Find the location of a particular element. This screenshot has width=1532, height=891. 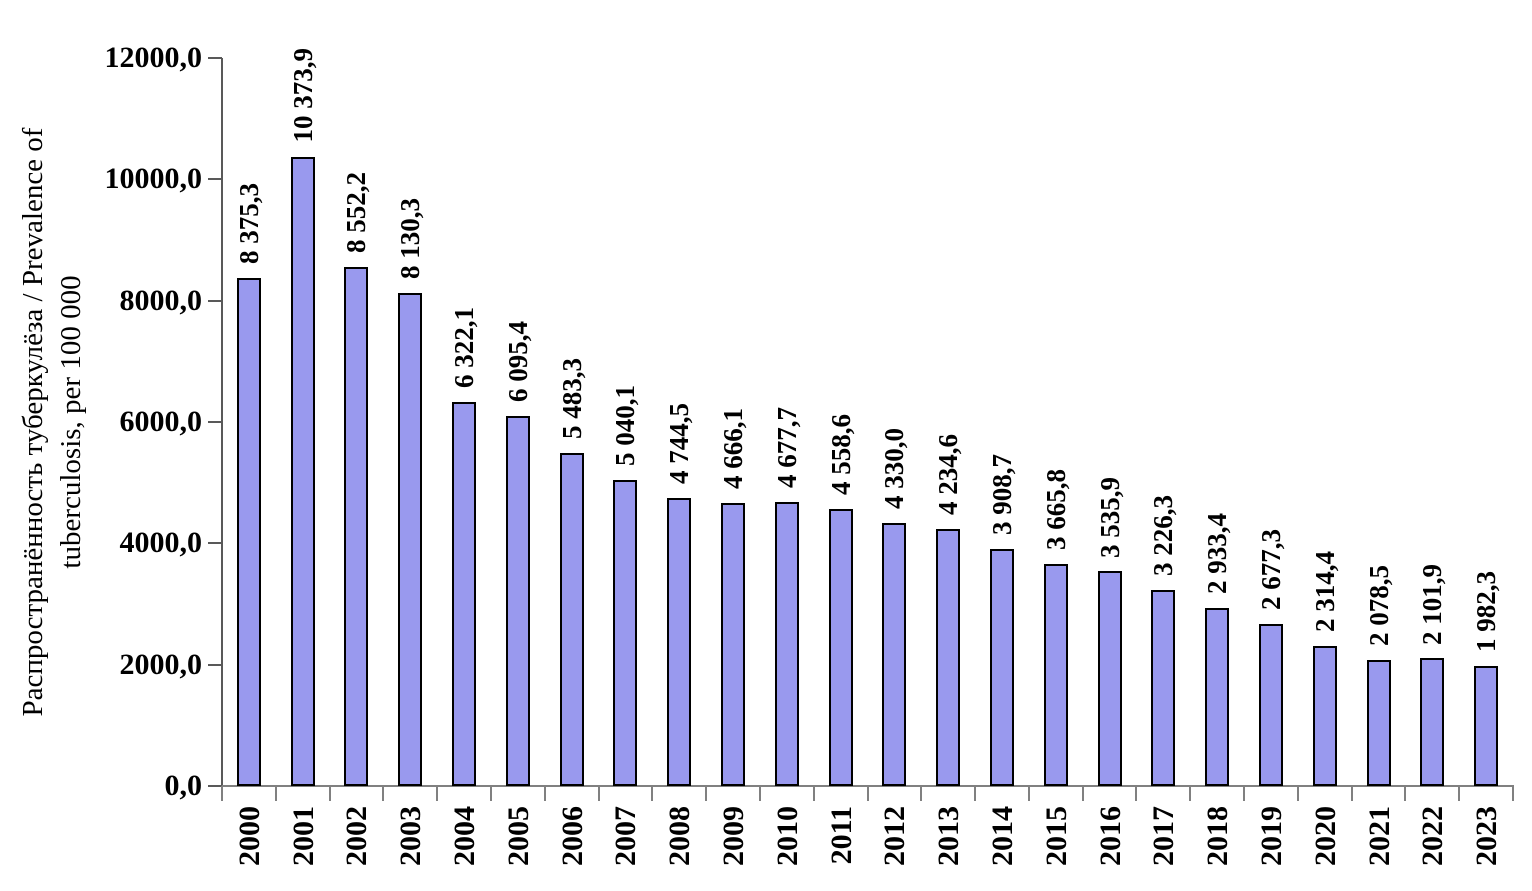

x-tick-label: 2004 is located at coordinates (465, 836).